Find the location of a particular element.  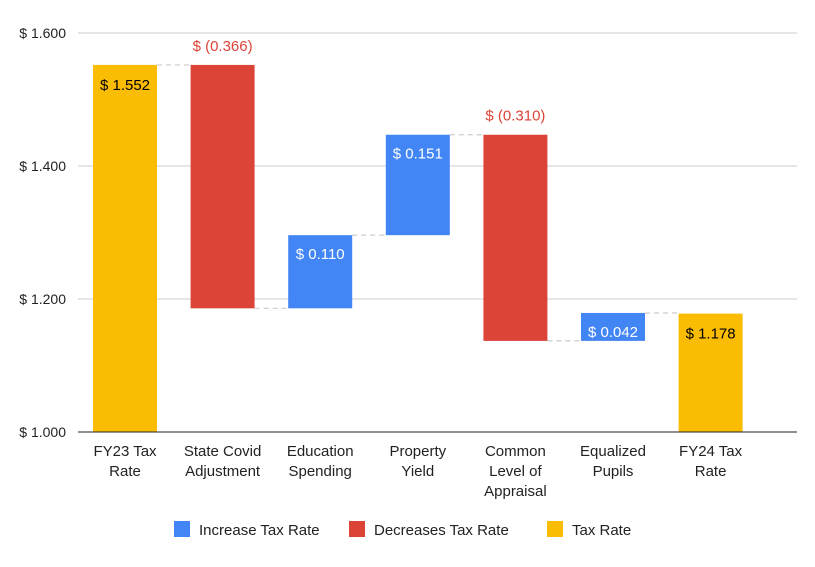

legend-item-total: Tax Rate is located at coordinates (589, 530).